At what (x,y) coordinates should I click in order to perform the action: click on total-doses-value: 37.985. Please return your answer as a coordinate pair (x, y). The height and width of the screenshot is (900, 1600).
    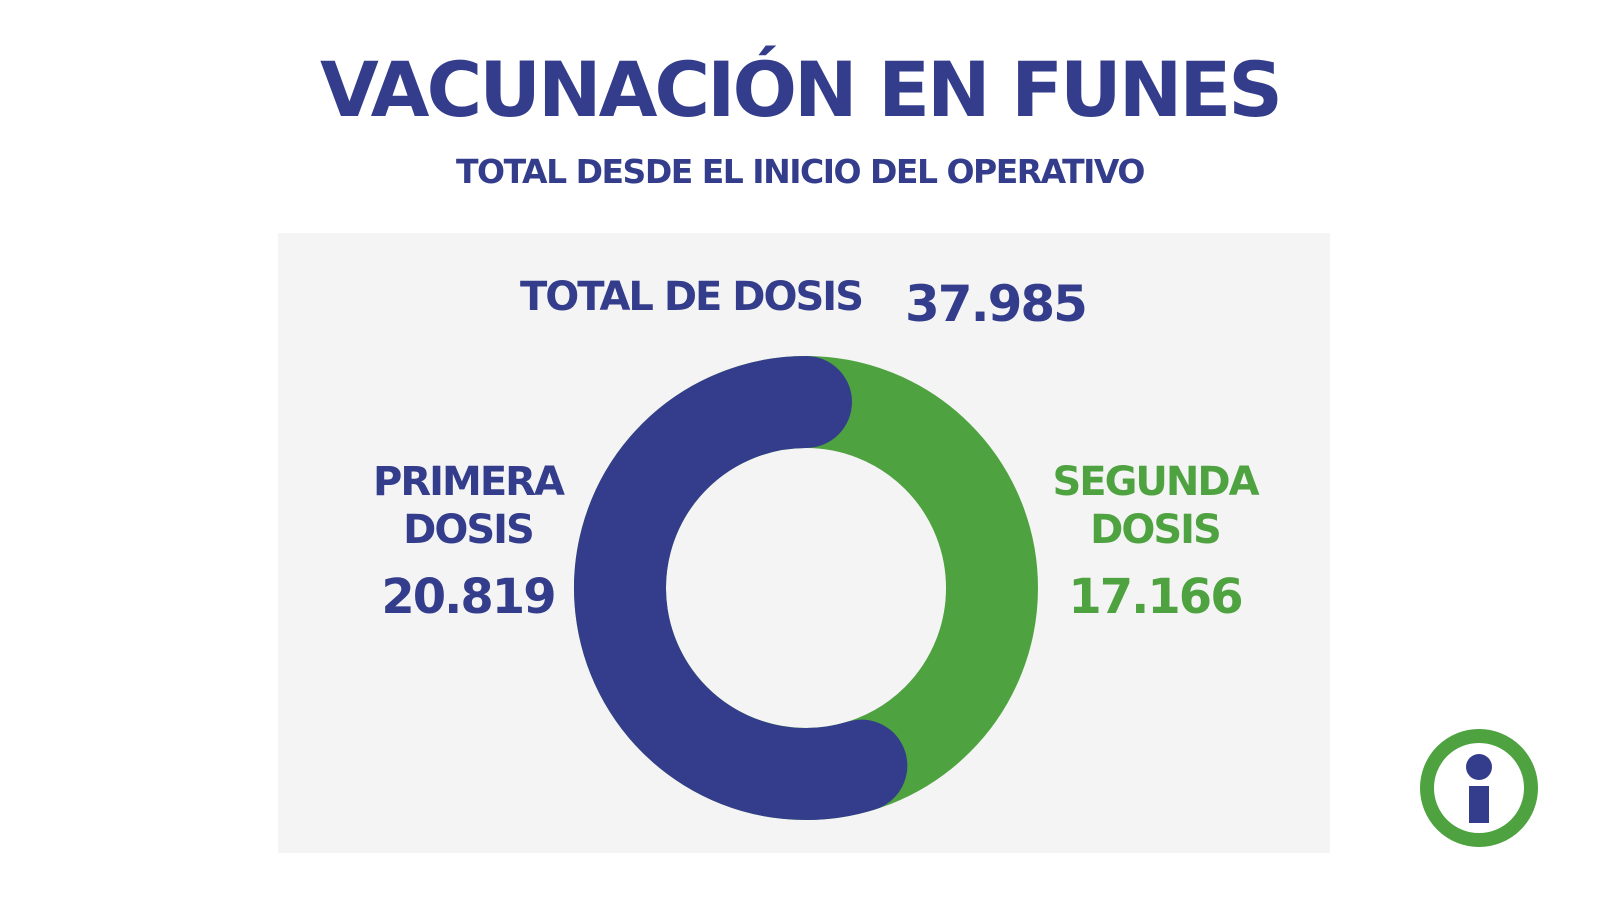
    Looking at the image, I should click on (996, 304).